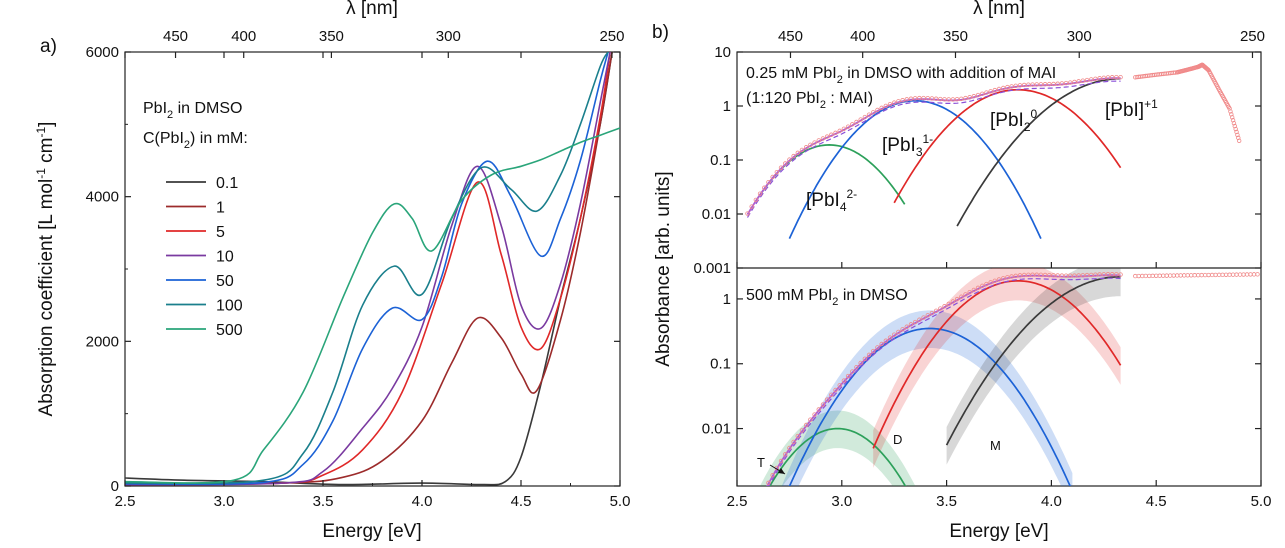  Describe the element at coordinates (1079, 36) in the screenshot. I see `b-top-tick-label-3: 300` at that location.